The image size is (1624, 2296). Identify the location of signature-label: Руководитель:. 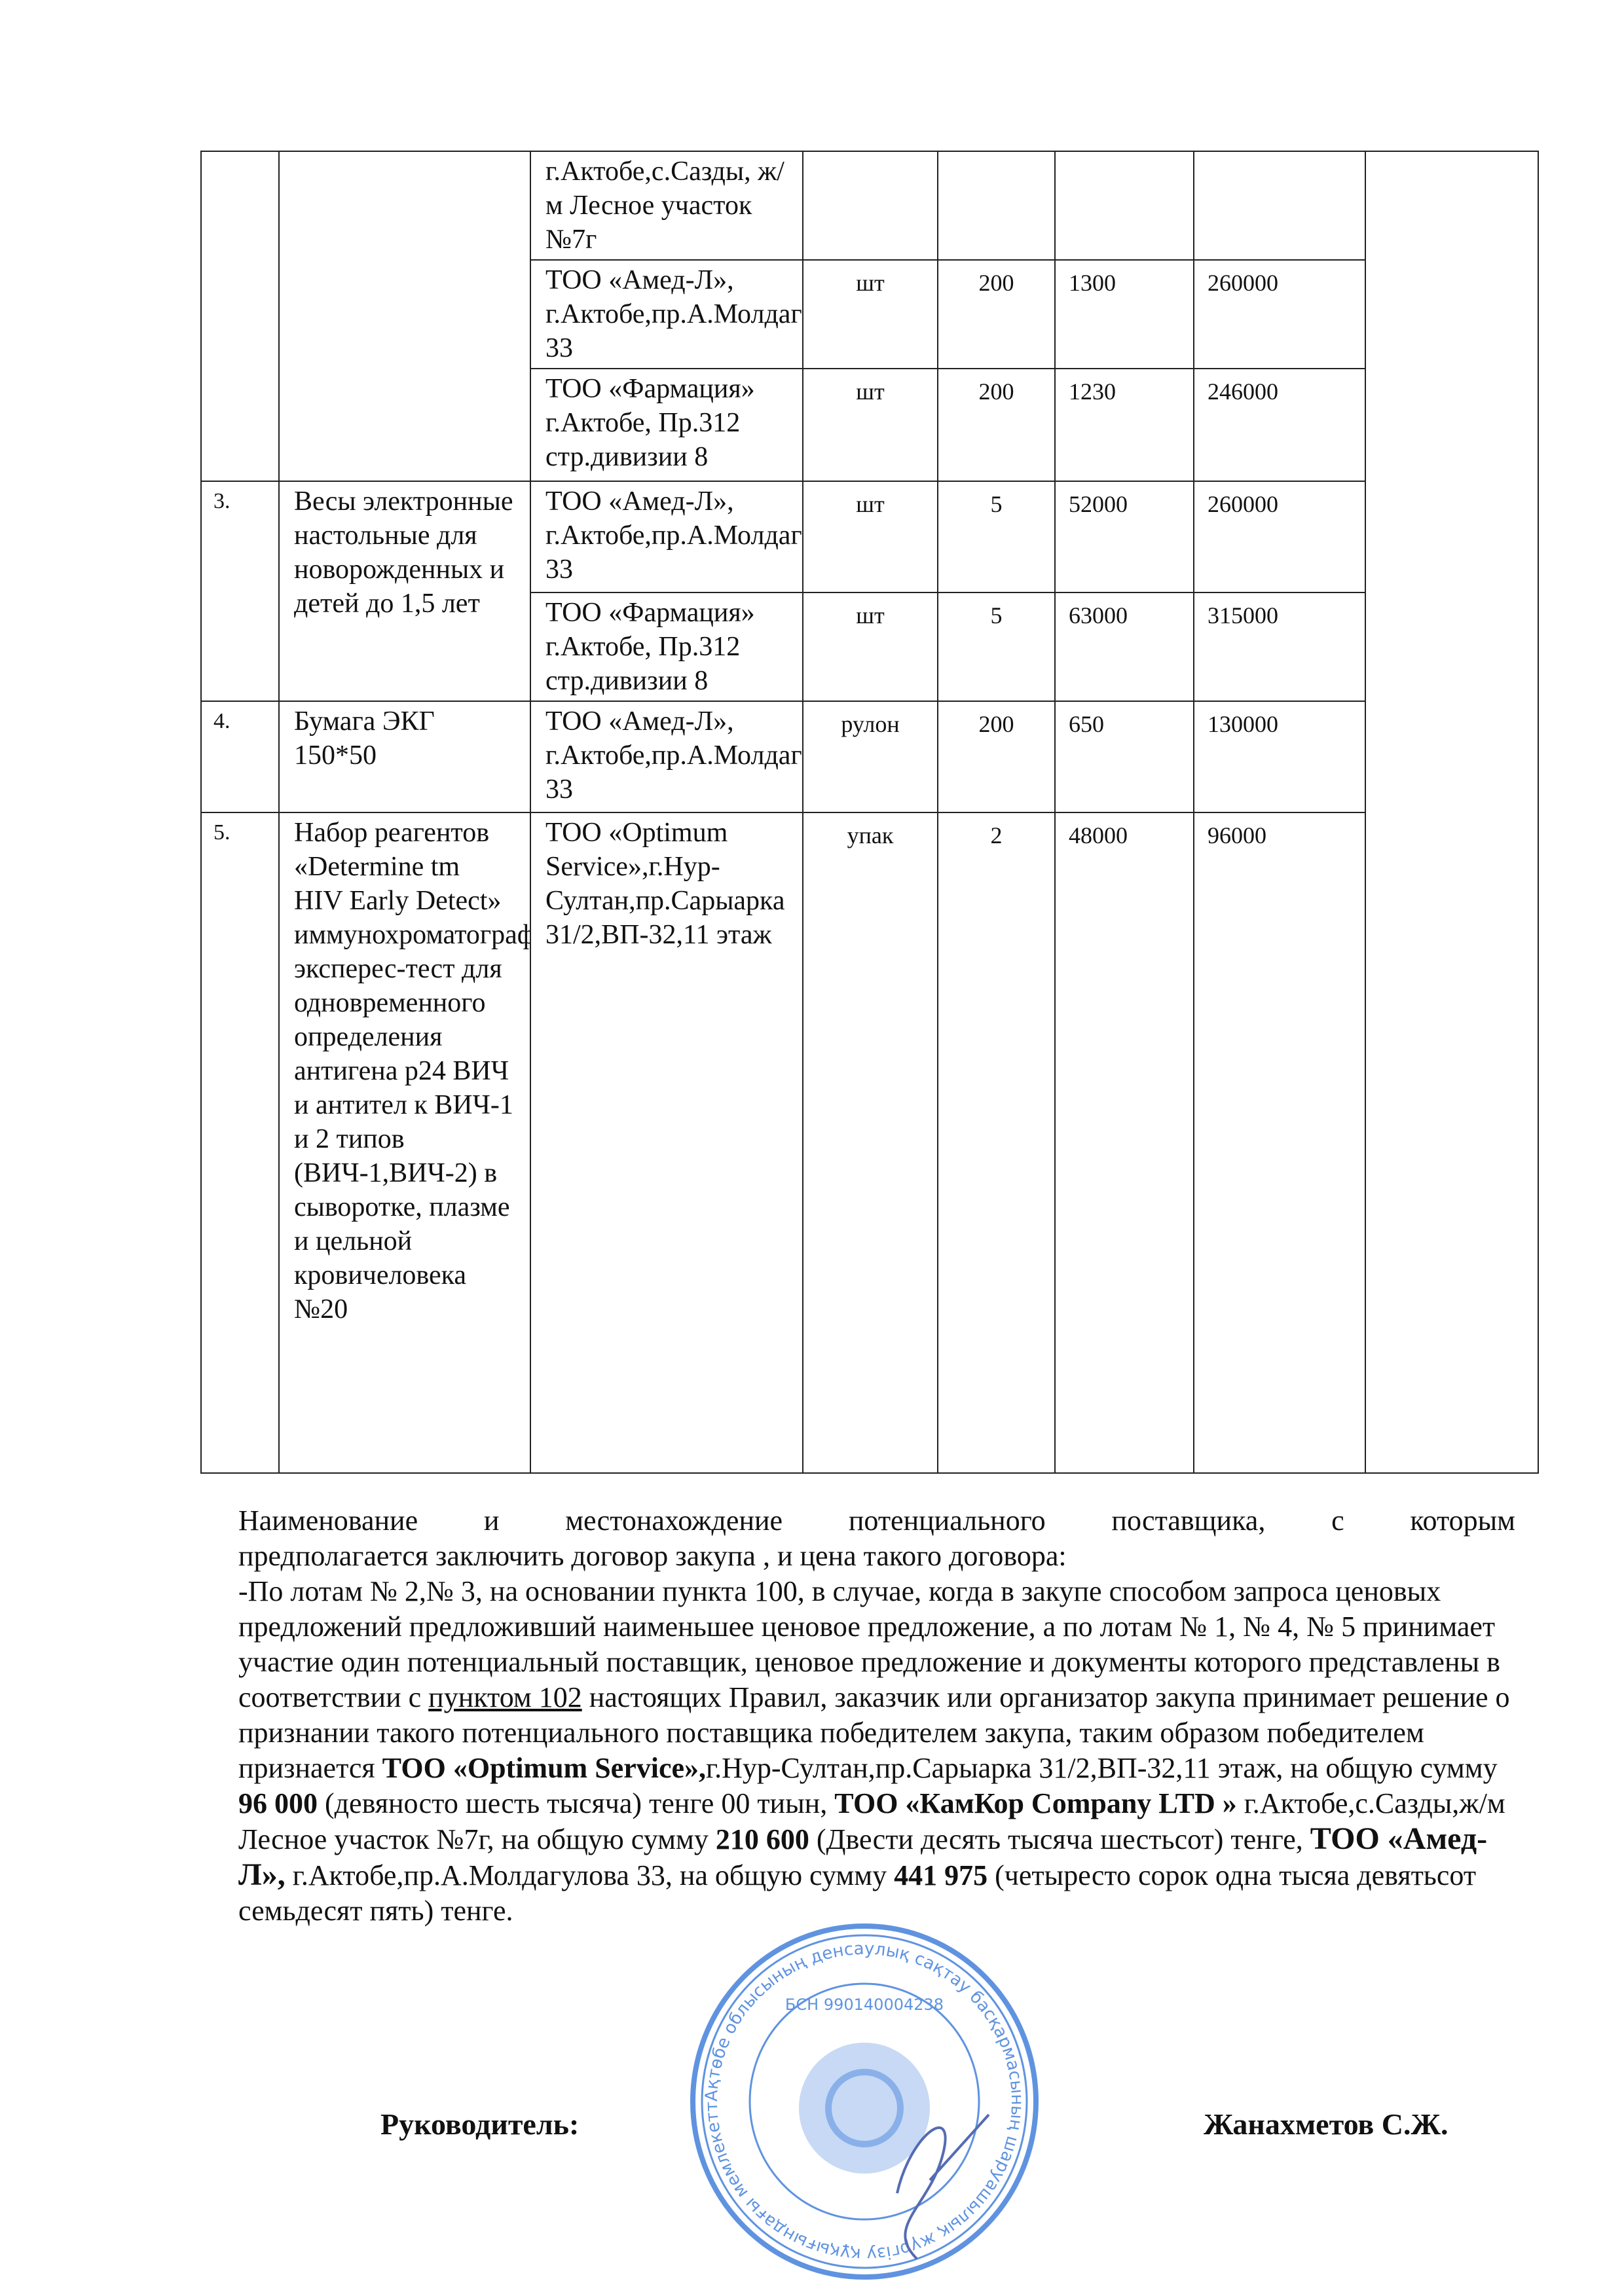
(480, 2124).